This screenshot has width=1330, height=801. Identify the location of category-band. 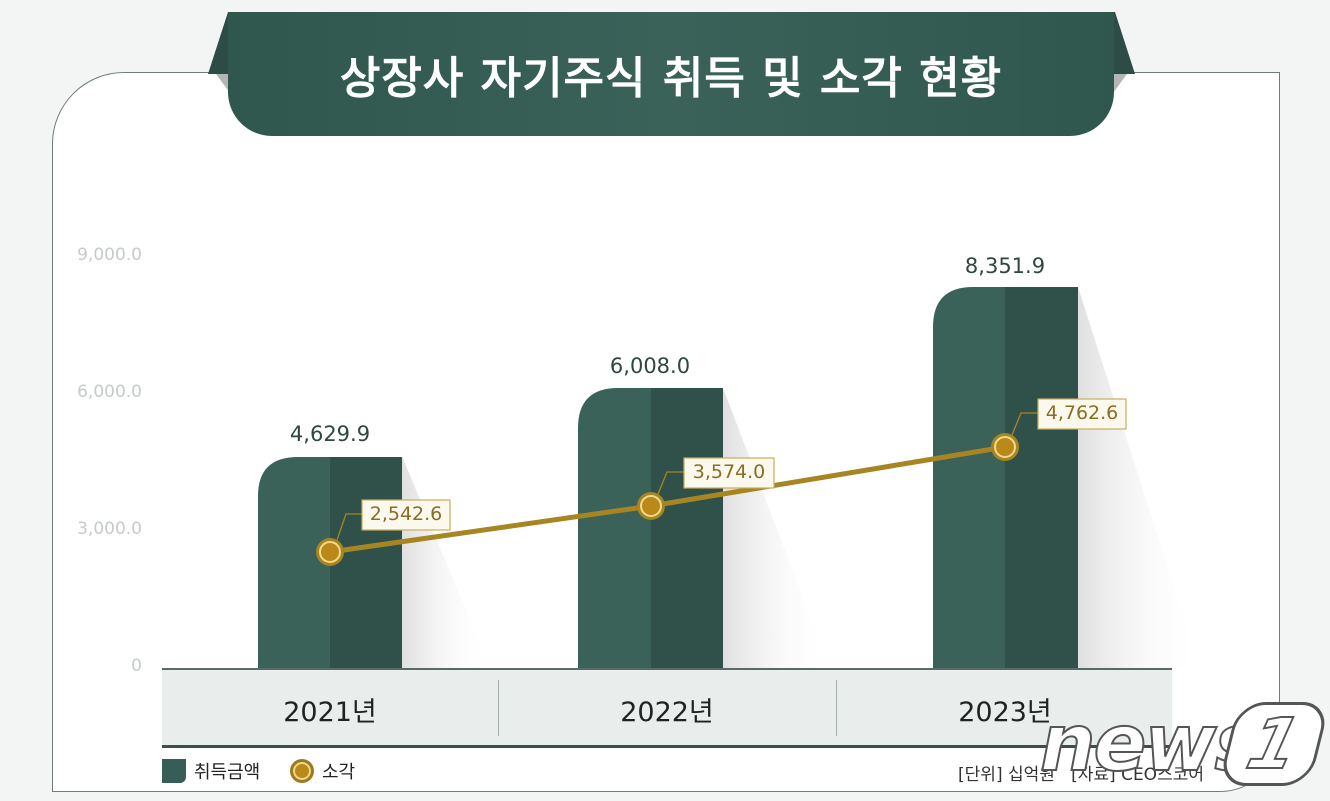
(667, 708).